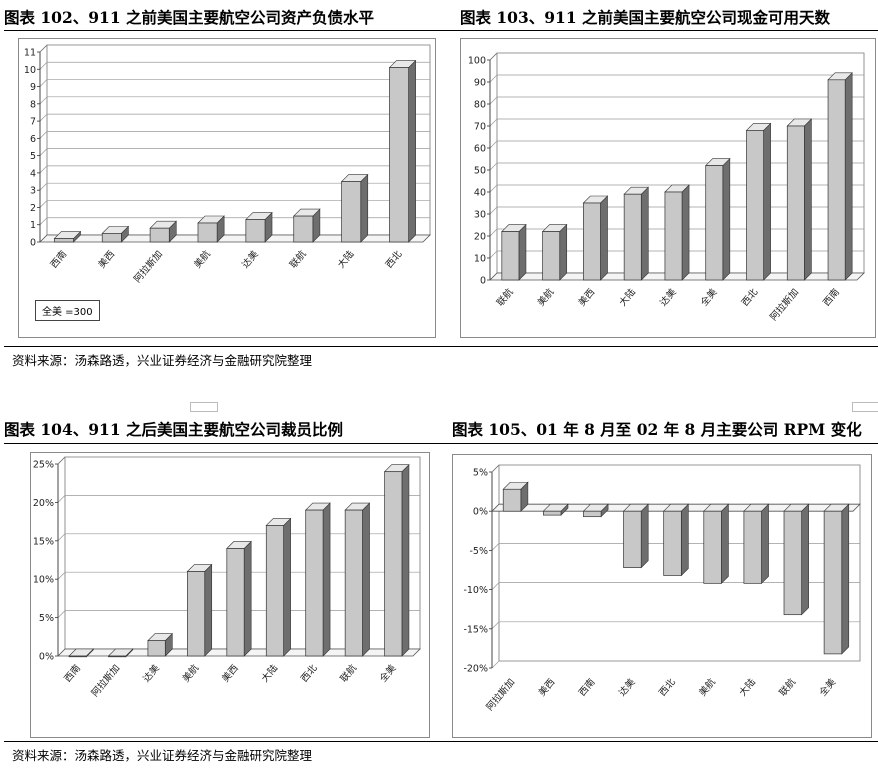 The width and height of the screenshot is (878, 769). What do you see at coordinates (33, 87) in the screenshot?
I see `y-tick-label: 9` at bounding box center [33, 87].